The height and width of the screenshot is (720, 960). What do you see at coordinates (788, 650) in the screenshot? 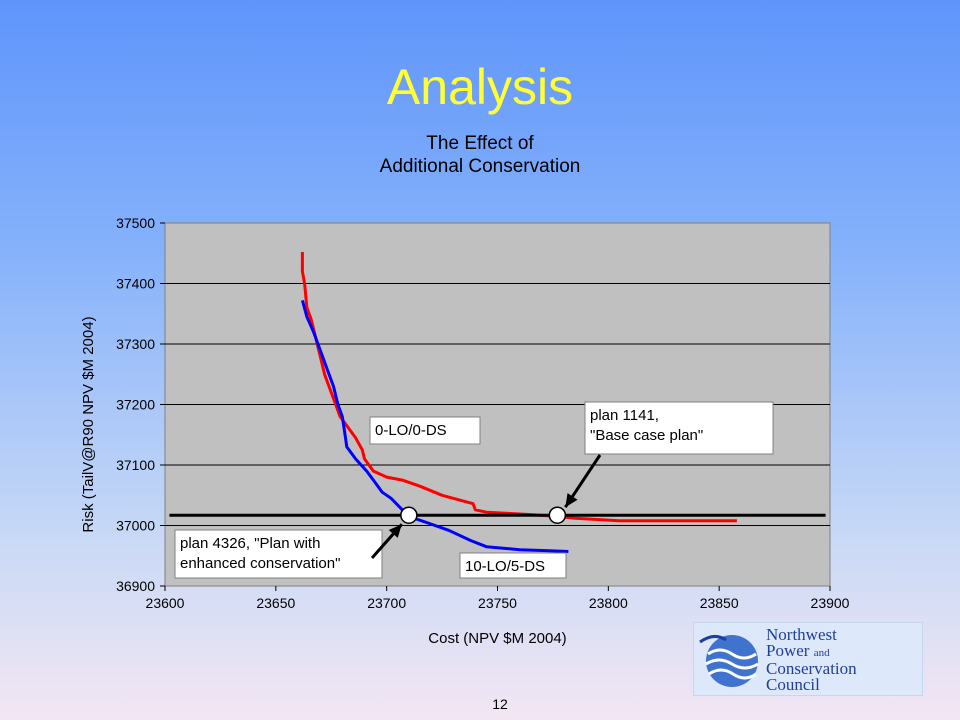
I see `logo-power-word: Power` at bounding box center [788, 650].